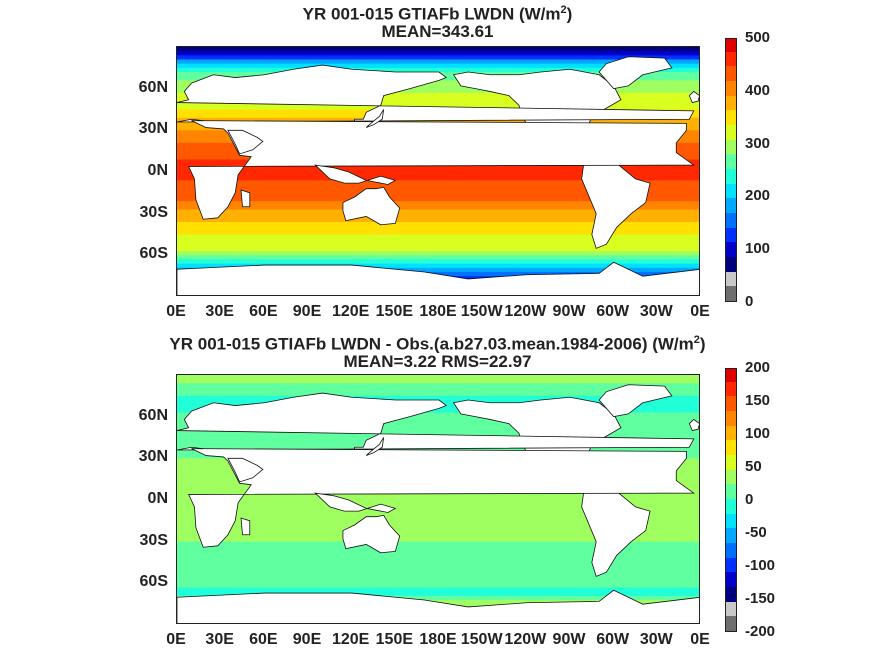 The height and width of the screenshot is (656, 875). What do you see at coordinates (481, 311) in the screenshot?
I see `x-tick-label: 150W` at bounding box center [481, 311].